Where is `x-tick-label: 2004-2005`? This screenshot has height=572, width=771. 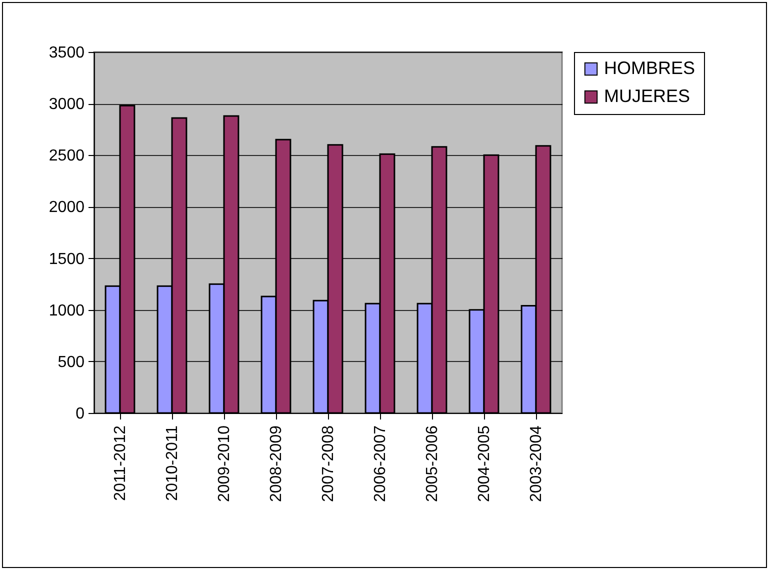
x-tick-label: 2004-2005 is located at coordinates (484, 463).